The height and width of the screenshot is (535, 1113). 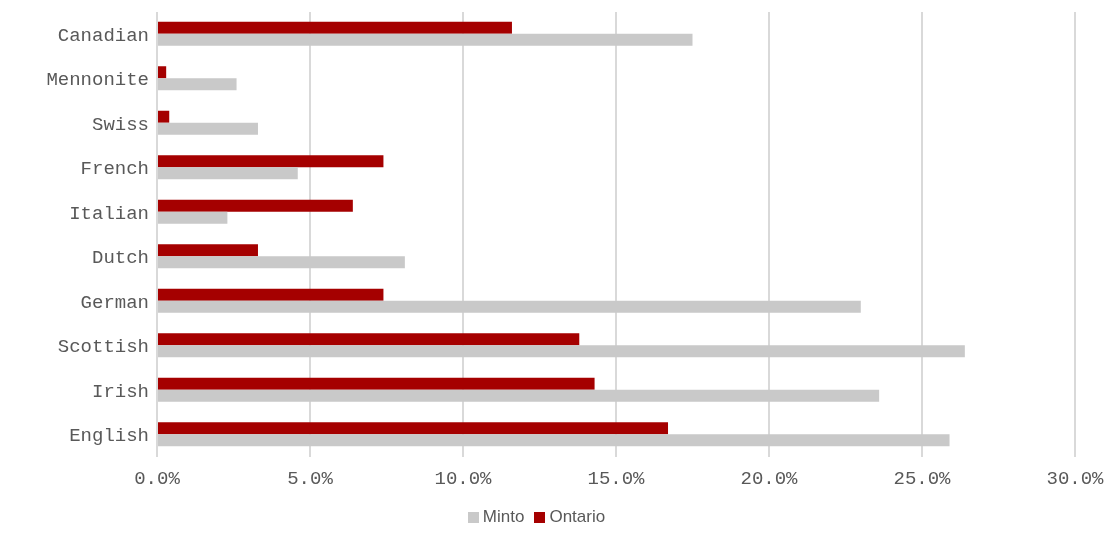 What do you see at coordinates (463, 479) in the screenshot?
I see `x-tick-label: 10.0%` at bounding box center [463, 479].